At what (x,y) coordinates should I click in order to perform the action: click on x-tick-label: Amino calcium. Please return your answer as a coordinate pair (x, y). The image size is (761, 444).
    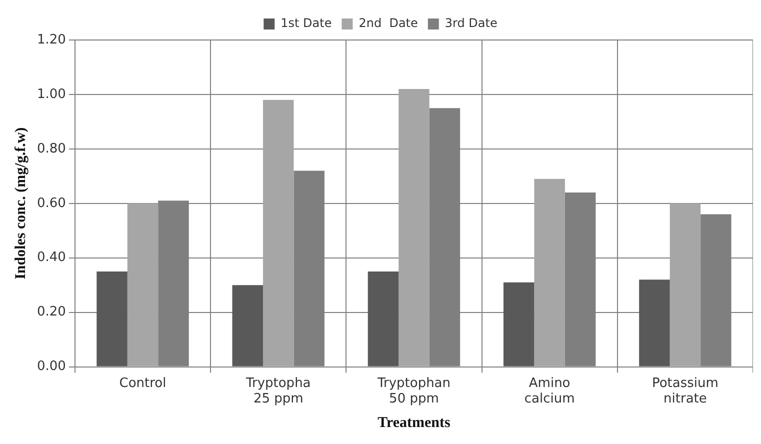
    Looking at the image, I should click on (549, 391).